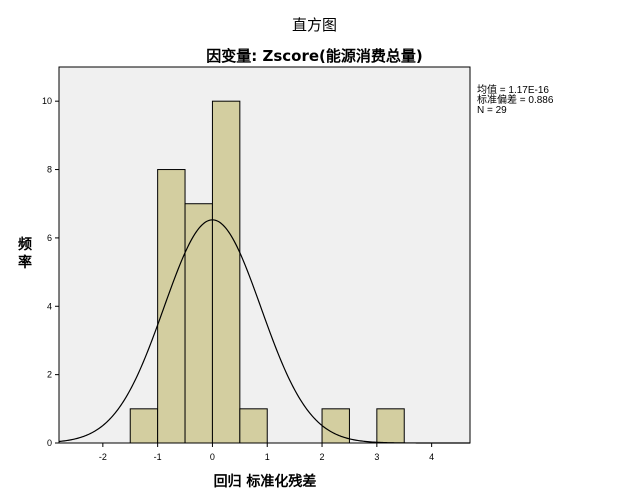 This screenshot has height=504, width=629. Describe the element at coordinates (212, 457) in the screenshot. I see `x-tick-label-0: 0` at that location.